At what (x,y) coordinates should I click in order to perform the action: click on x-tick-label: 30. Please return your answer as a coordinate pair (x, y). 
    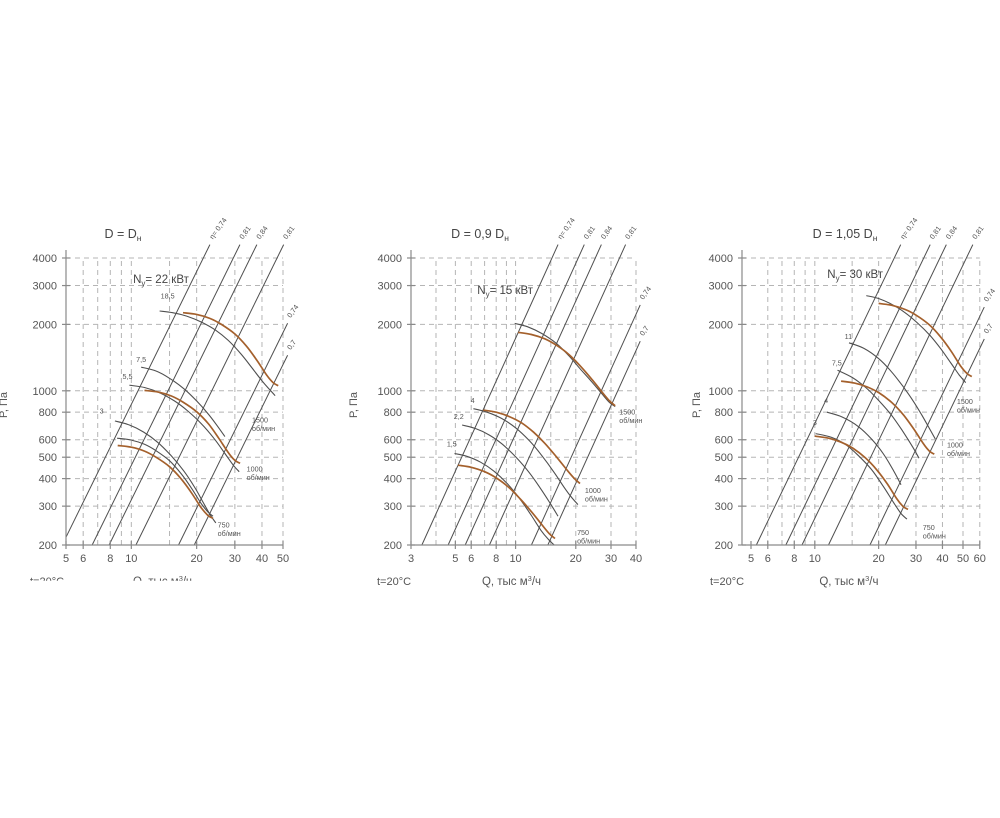
    Looking at the image, I should click on (916, 559).